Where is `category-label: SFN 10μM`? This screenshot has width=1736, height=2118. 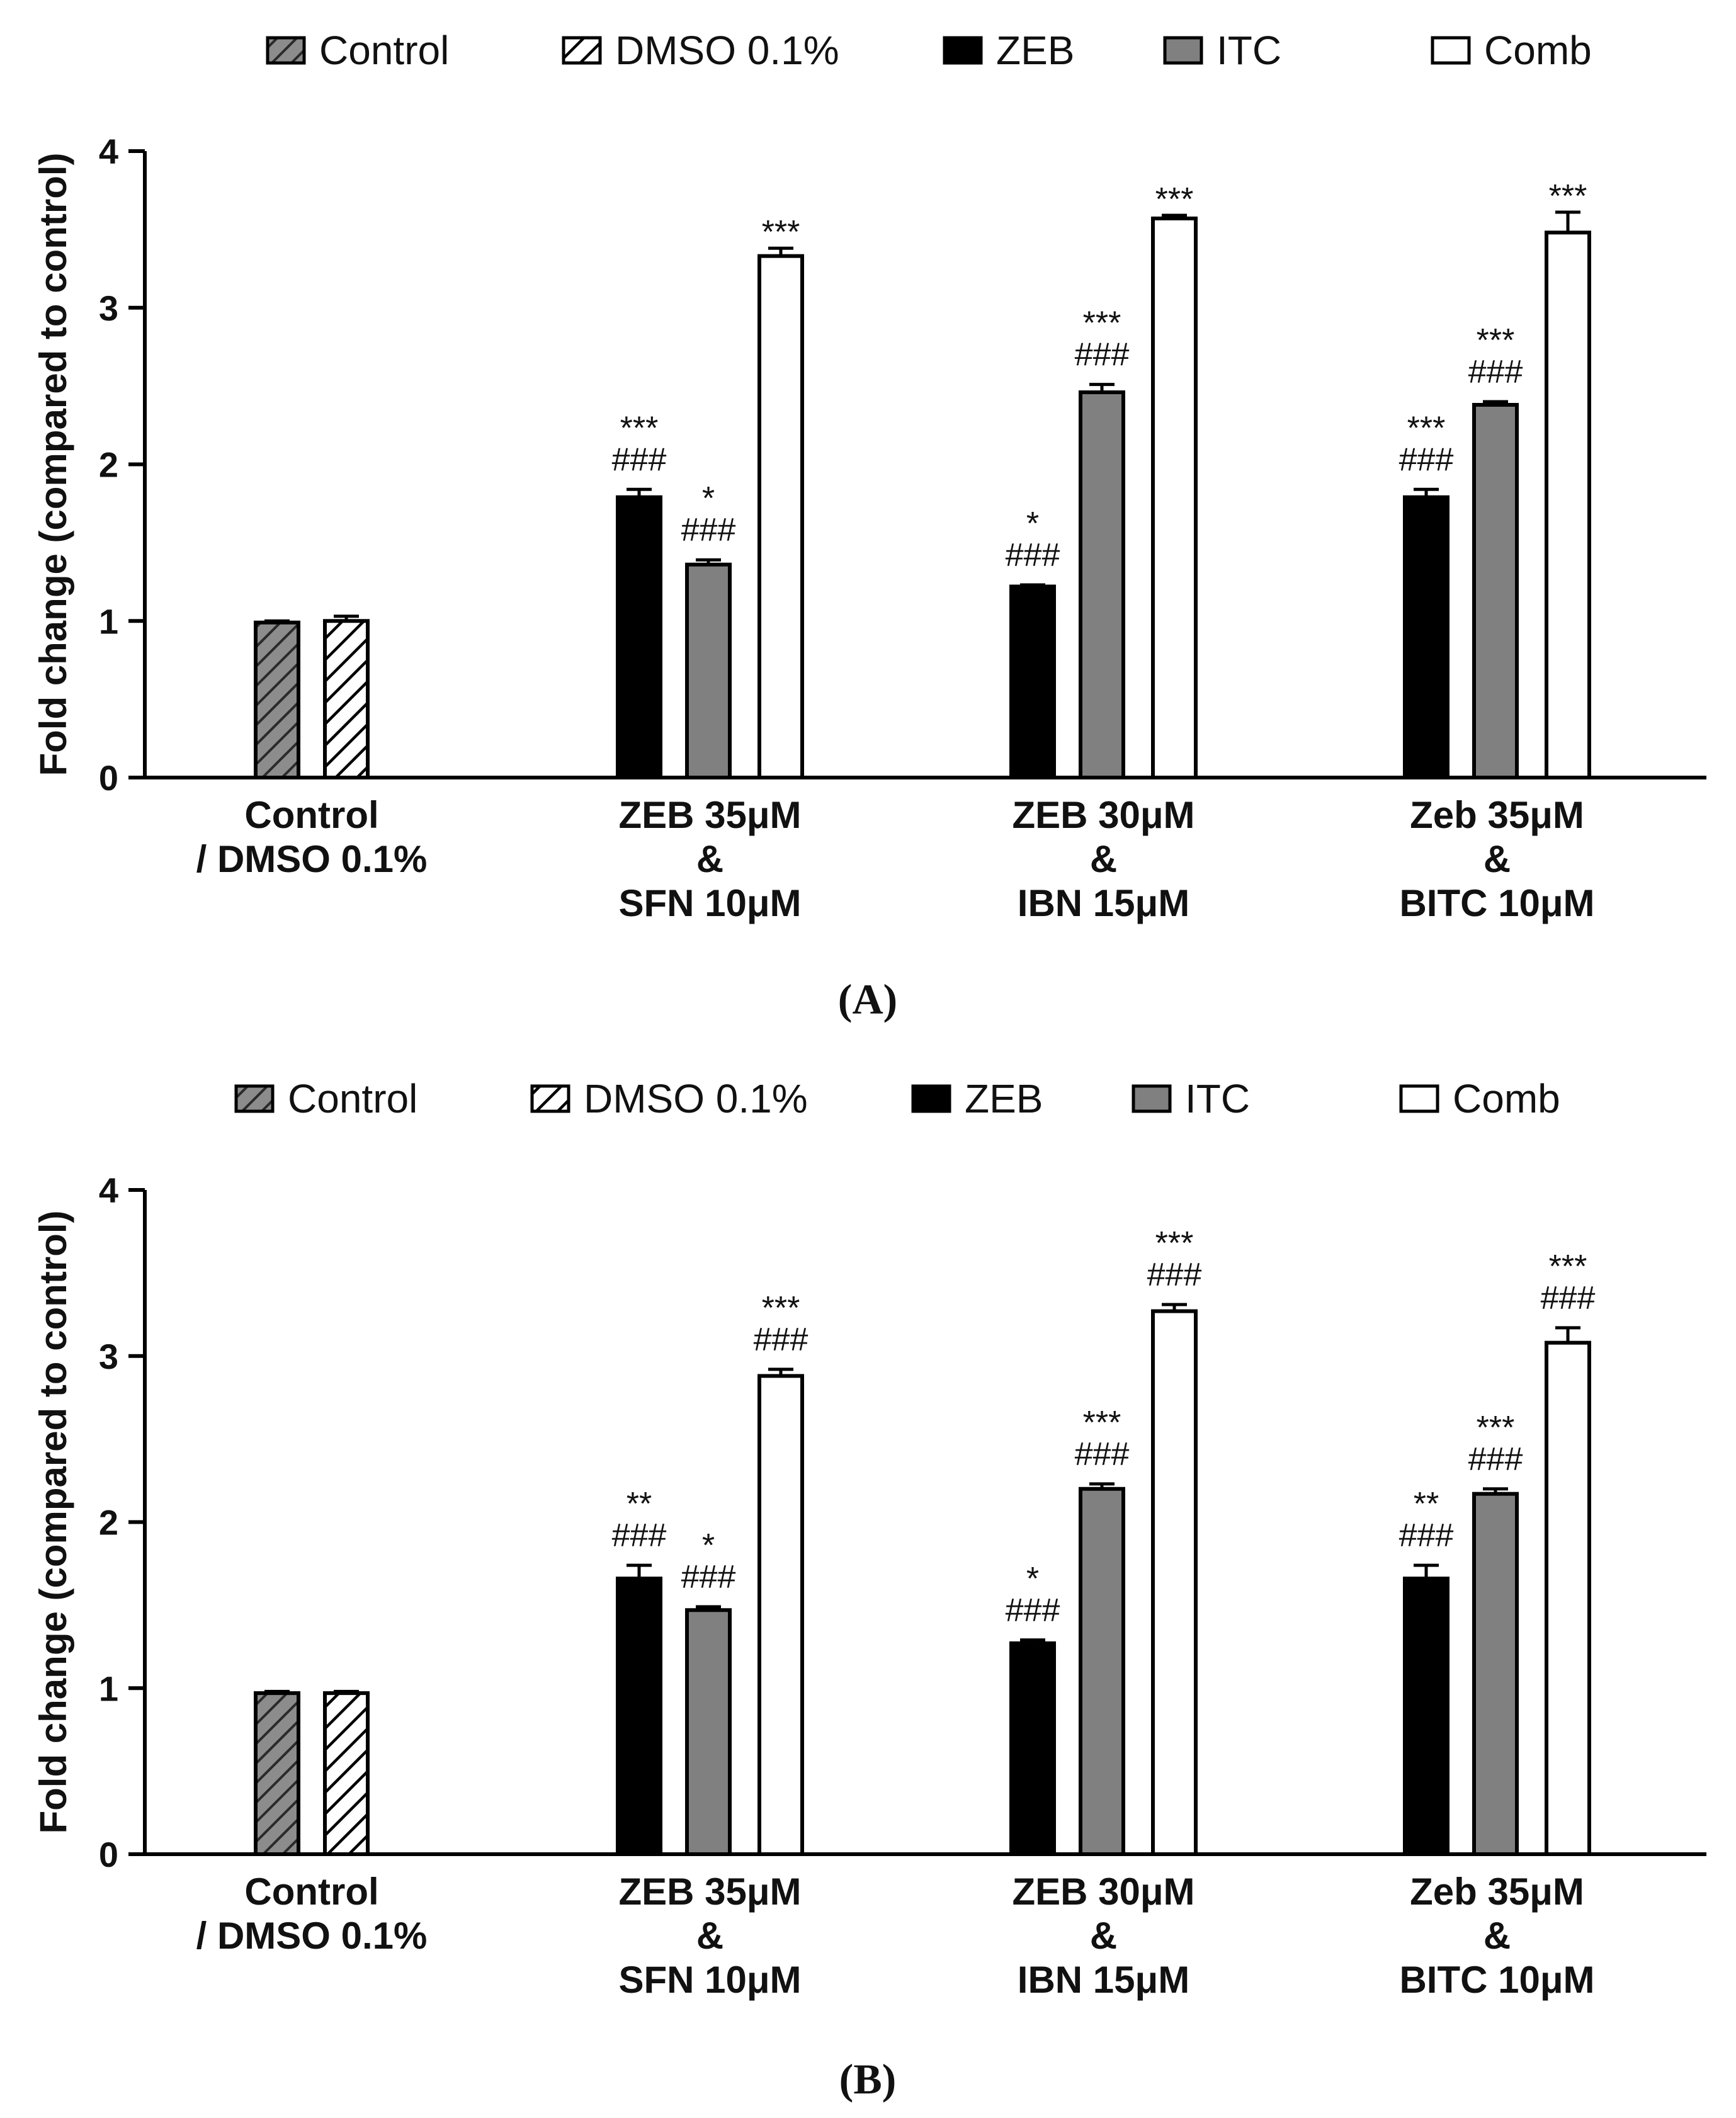 category-label: SFN 10μM is located at coordinates (709, 1980).